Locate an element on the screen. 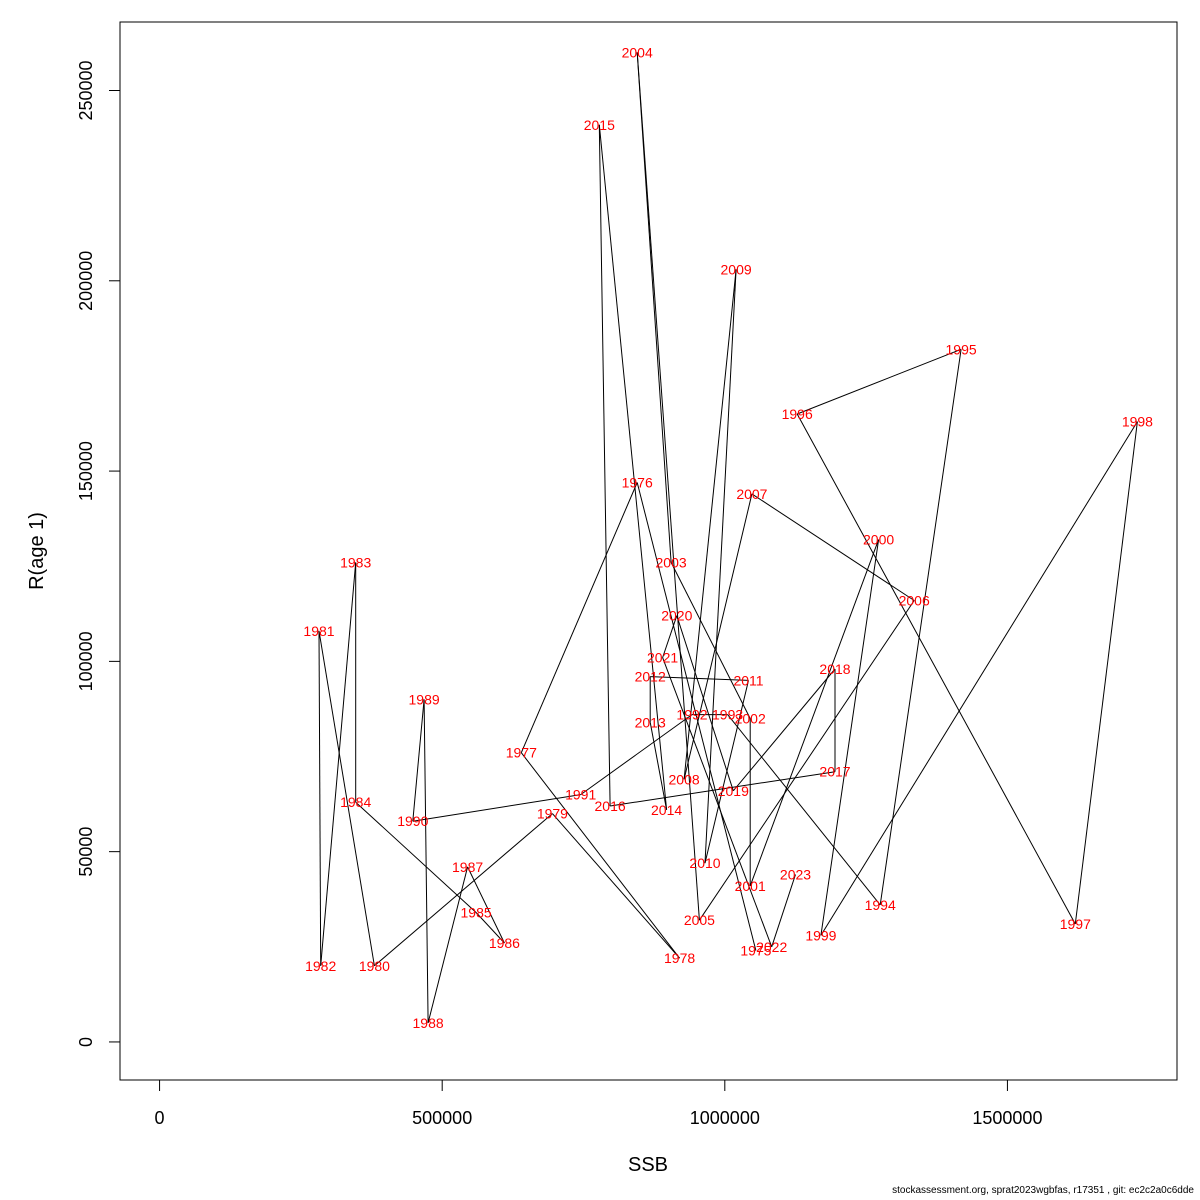 This screenshot has height=1200, width=1200. year-label-1992: 1992 is located at coordinates (691, 715).